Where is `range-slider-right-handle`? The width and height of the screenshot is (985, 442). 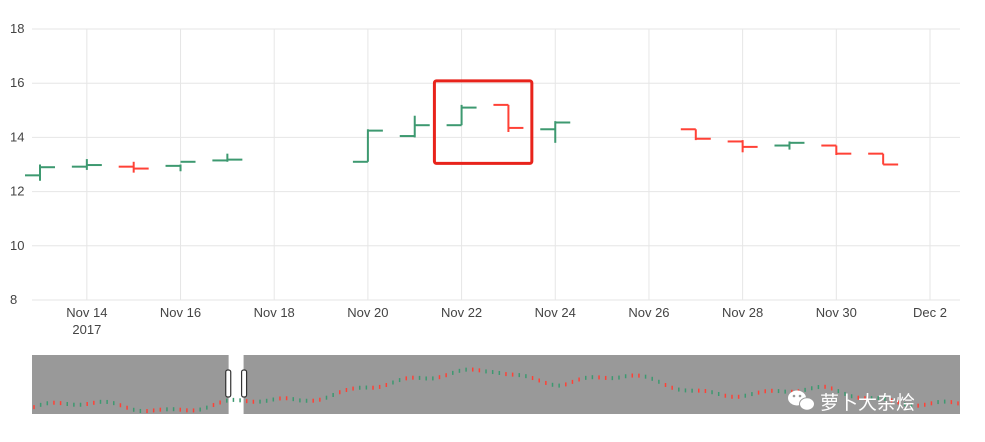
range-slider-right-handle is located at coordinates (244, 383).